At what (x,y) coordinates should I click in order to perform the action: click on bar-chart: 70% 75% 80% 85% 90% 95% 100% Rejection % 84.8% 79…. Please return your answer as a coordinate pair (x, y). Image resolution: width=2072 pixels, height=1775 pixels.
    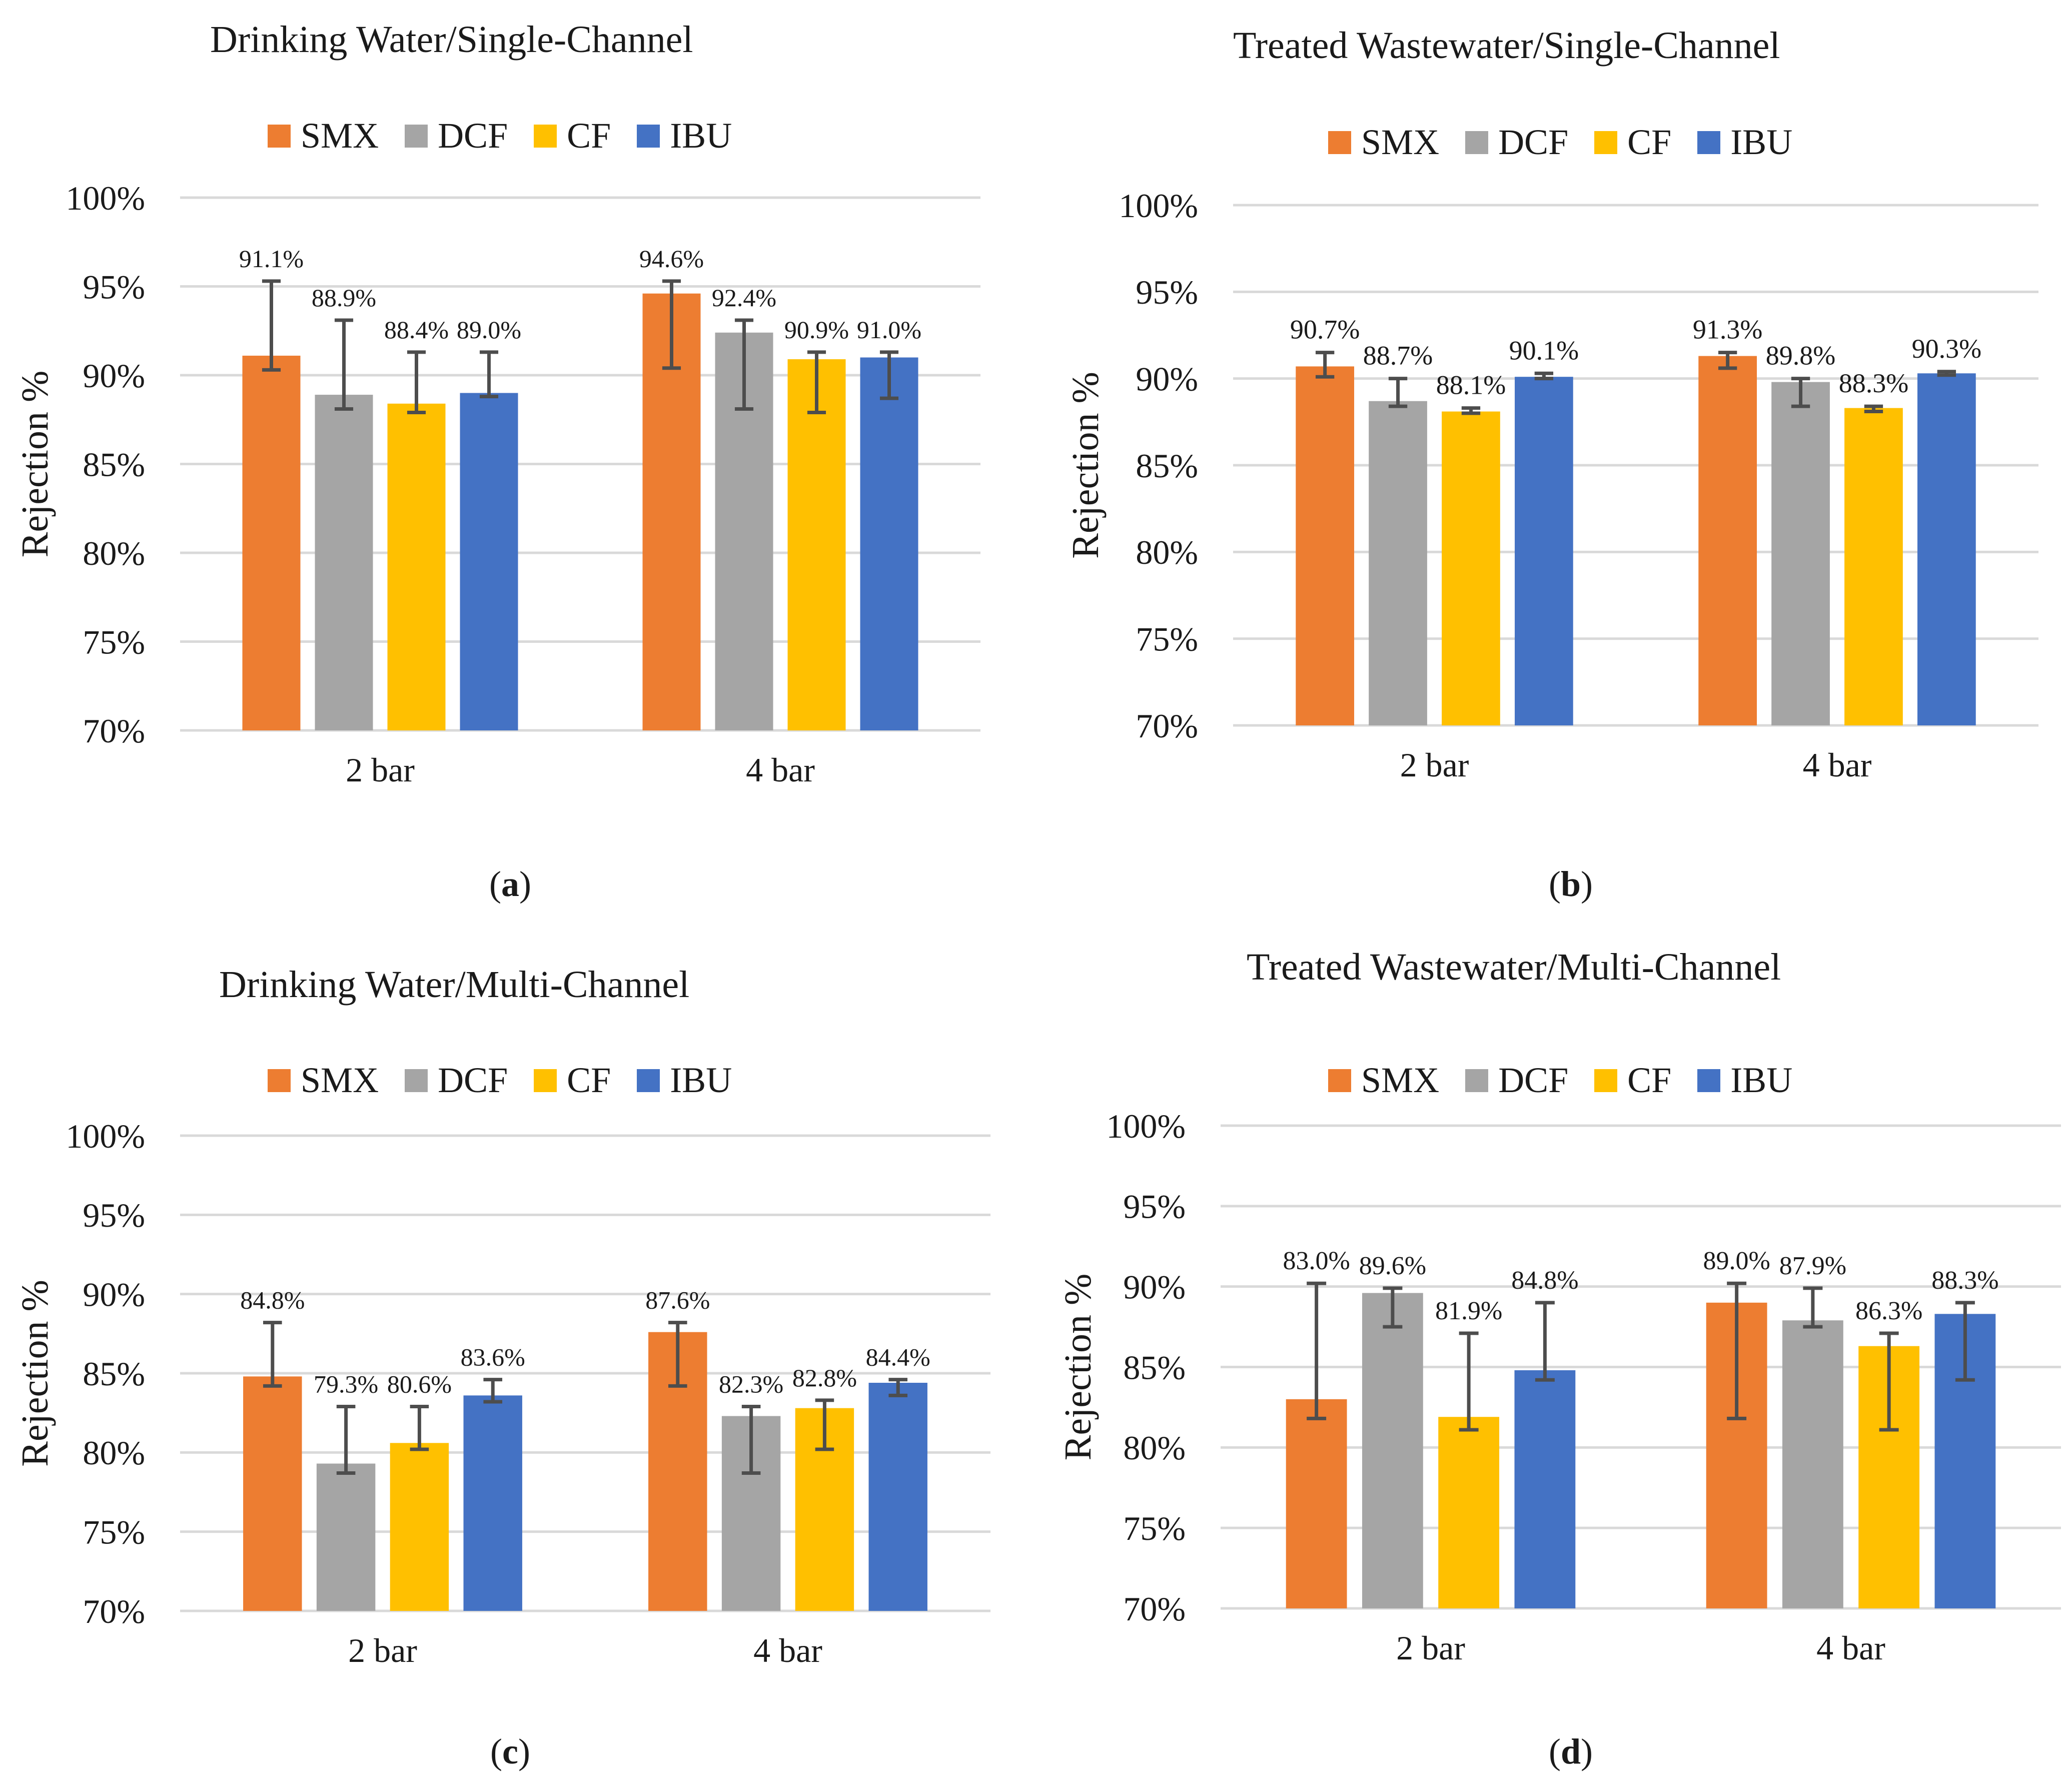
    Looking at the image, I should click on (502, 1393).